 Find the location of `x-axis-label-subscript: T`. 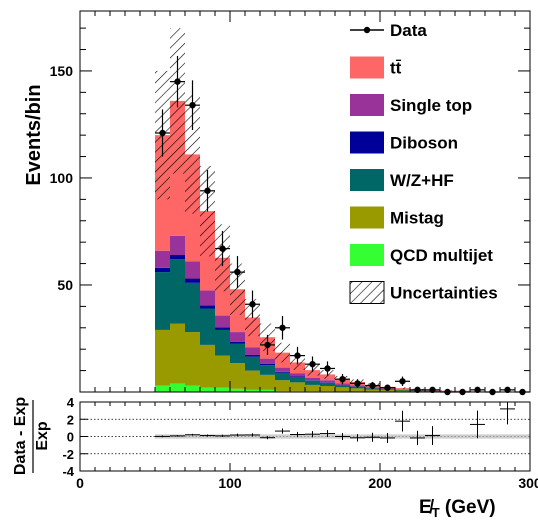

x-axis-label-subscript: T is located at coordinates (436, 512).